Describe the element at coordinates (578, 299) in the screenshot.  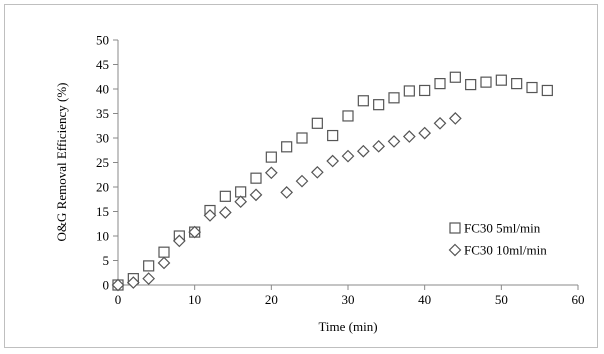
I see `x-tick-label: 60` at that location.